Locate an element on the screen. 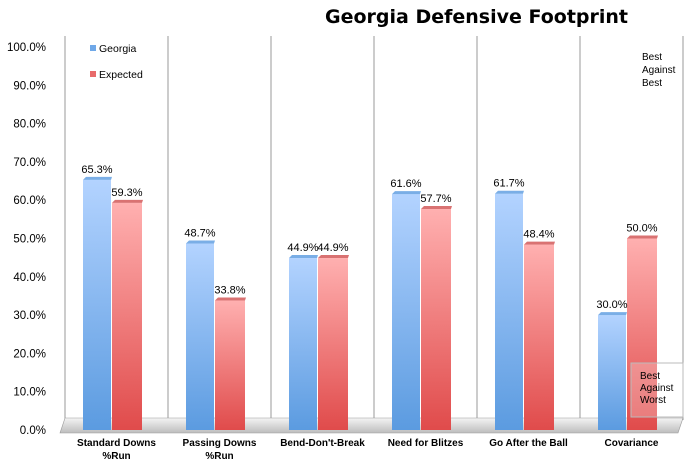 The height and width of the screenshot is (476, 696). y-tick-label: 20.0% is located at coordinates (29, 354).